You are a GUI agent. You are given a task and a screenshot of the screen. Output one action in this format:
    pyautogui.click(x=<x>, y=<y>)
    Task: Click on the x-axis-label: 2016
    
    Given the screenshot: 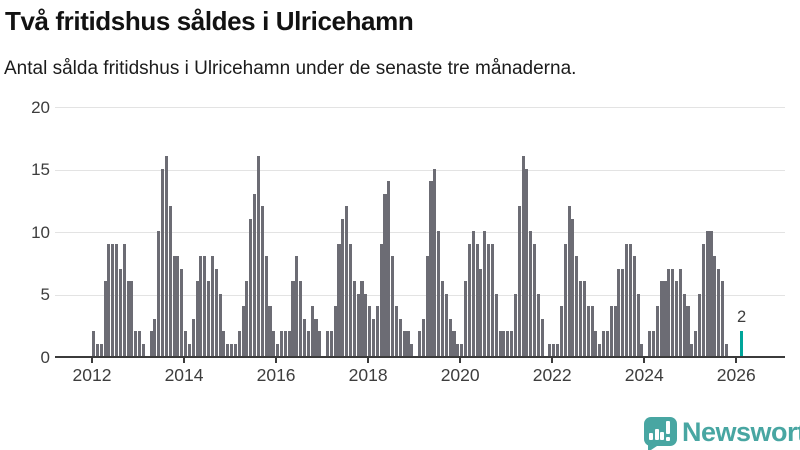 What is the action you would take?
    pyautogui.click(x=276, y=375)
    